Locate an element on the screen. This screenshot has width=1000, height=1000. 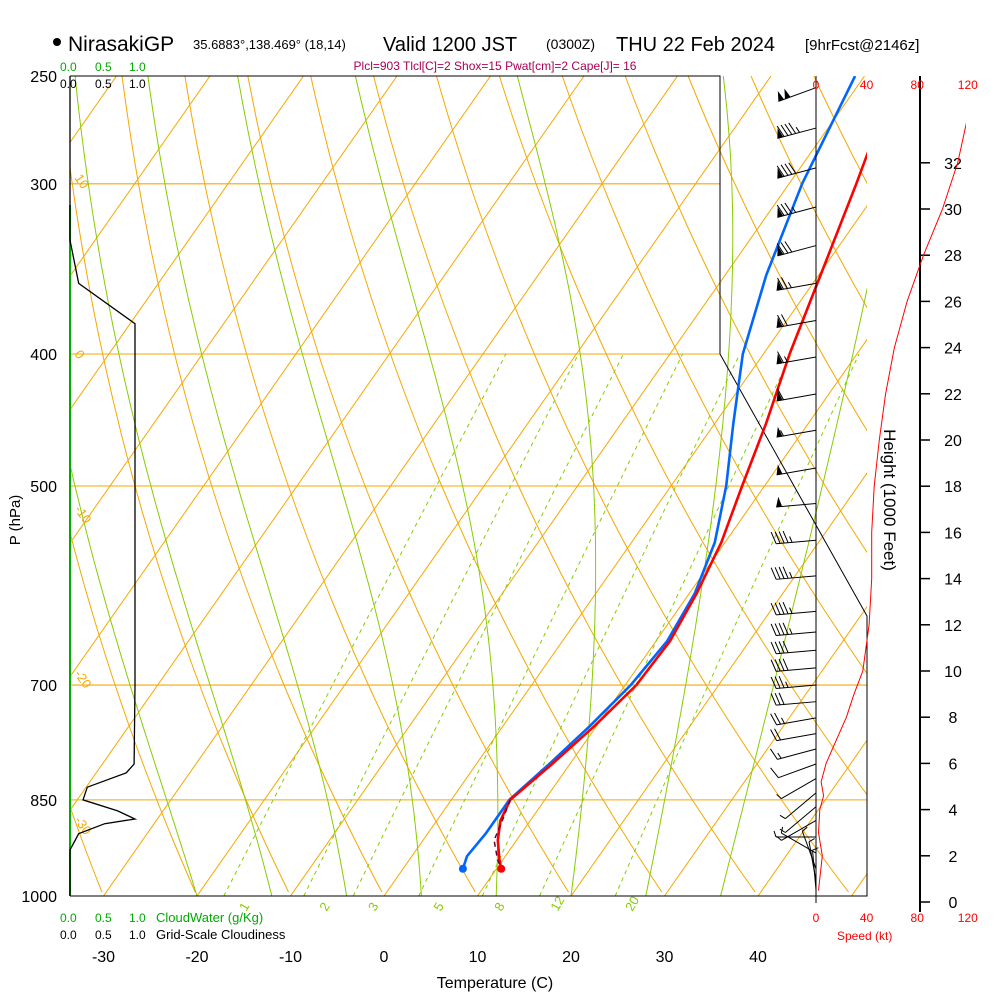
parcel-line is located at coordinates (502, 834).